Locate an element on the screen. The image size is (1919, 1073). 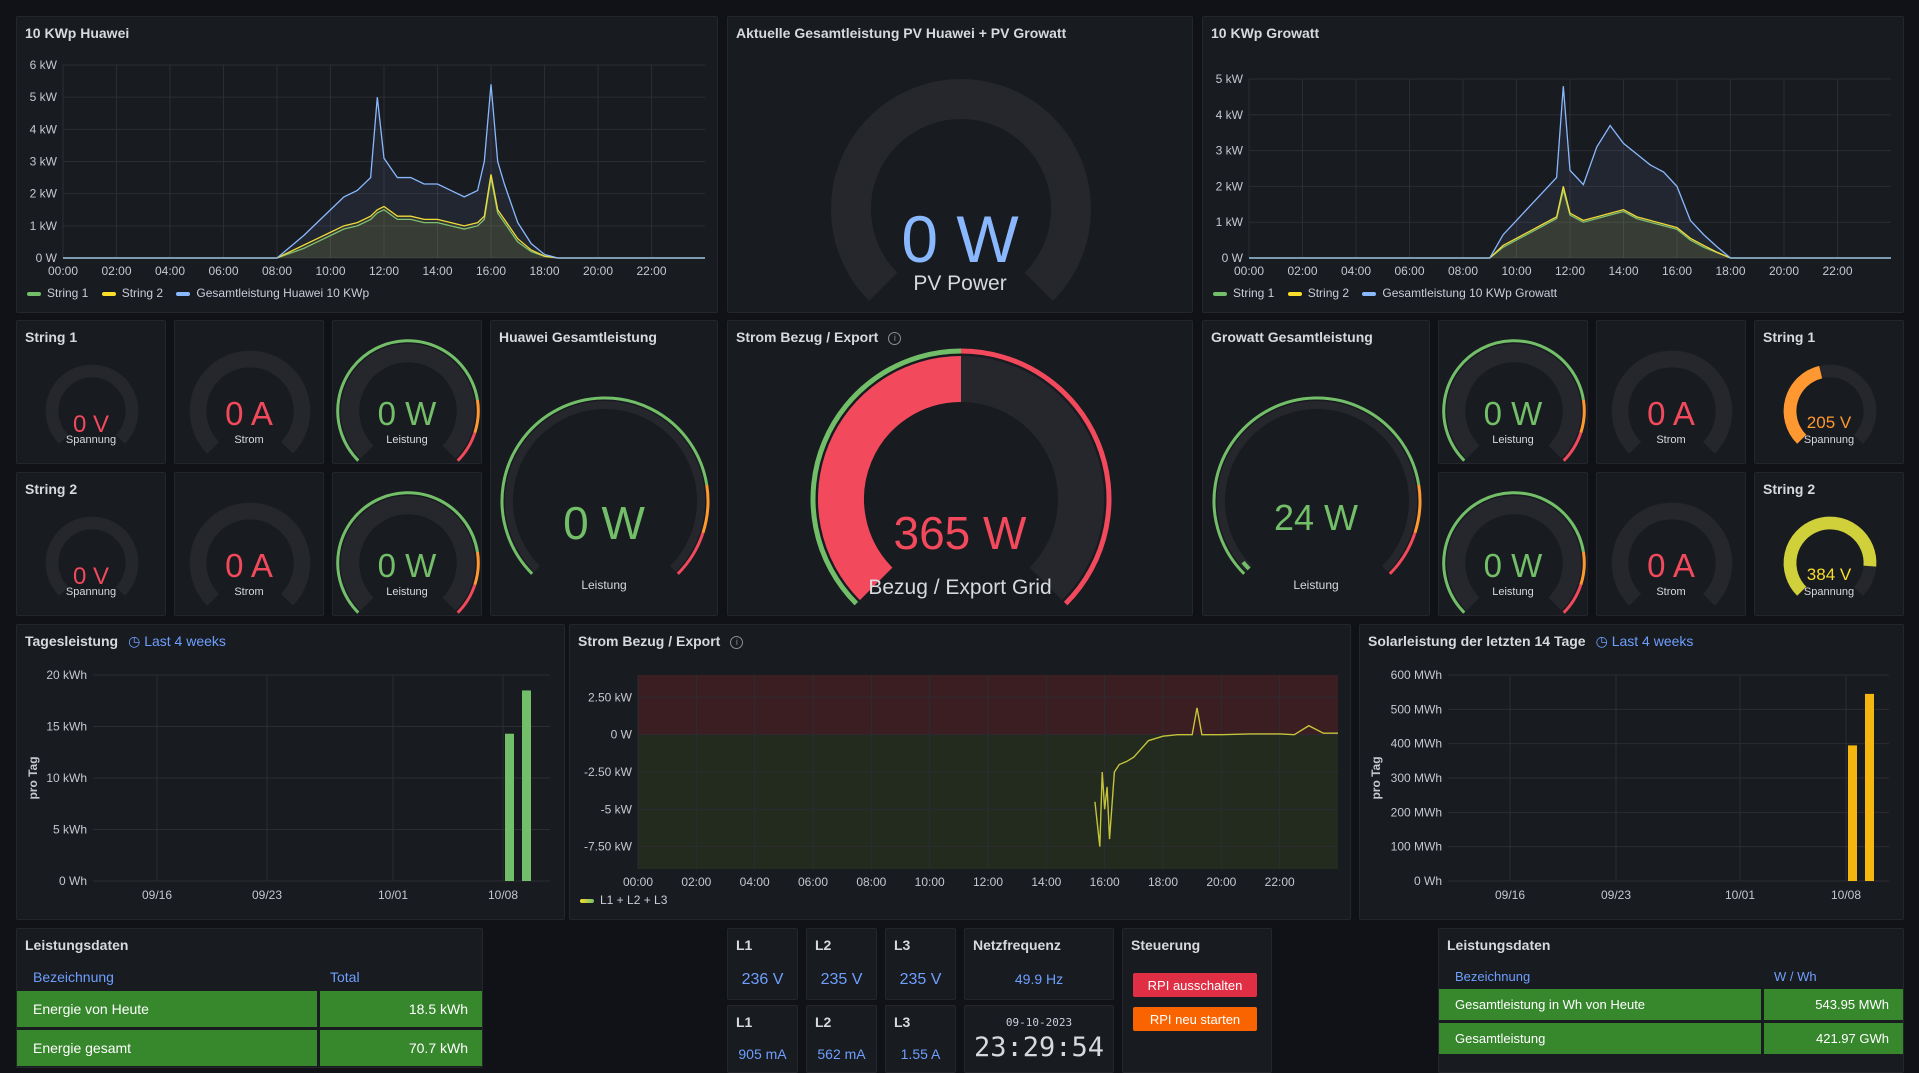
legend-l1-l2-l3: L1 + L2 + L3 is located at coordinates (634, 900).